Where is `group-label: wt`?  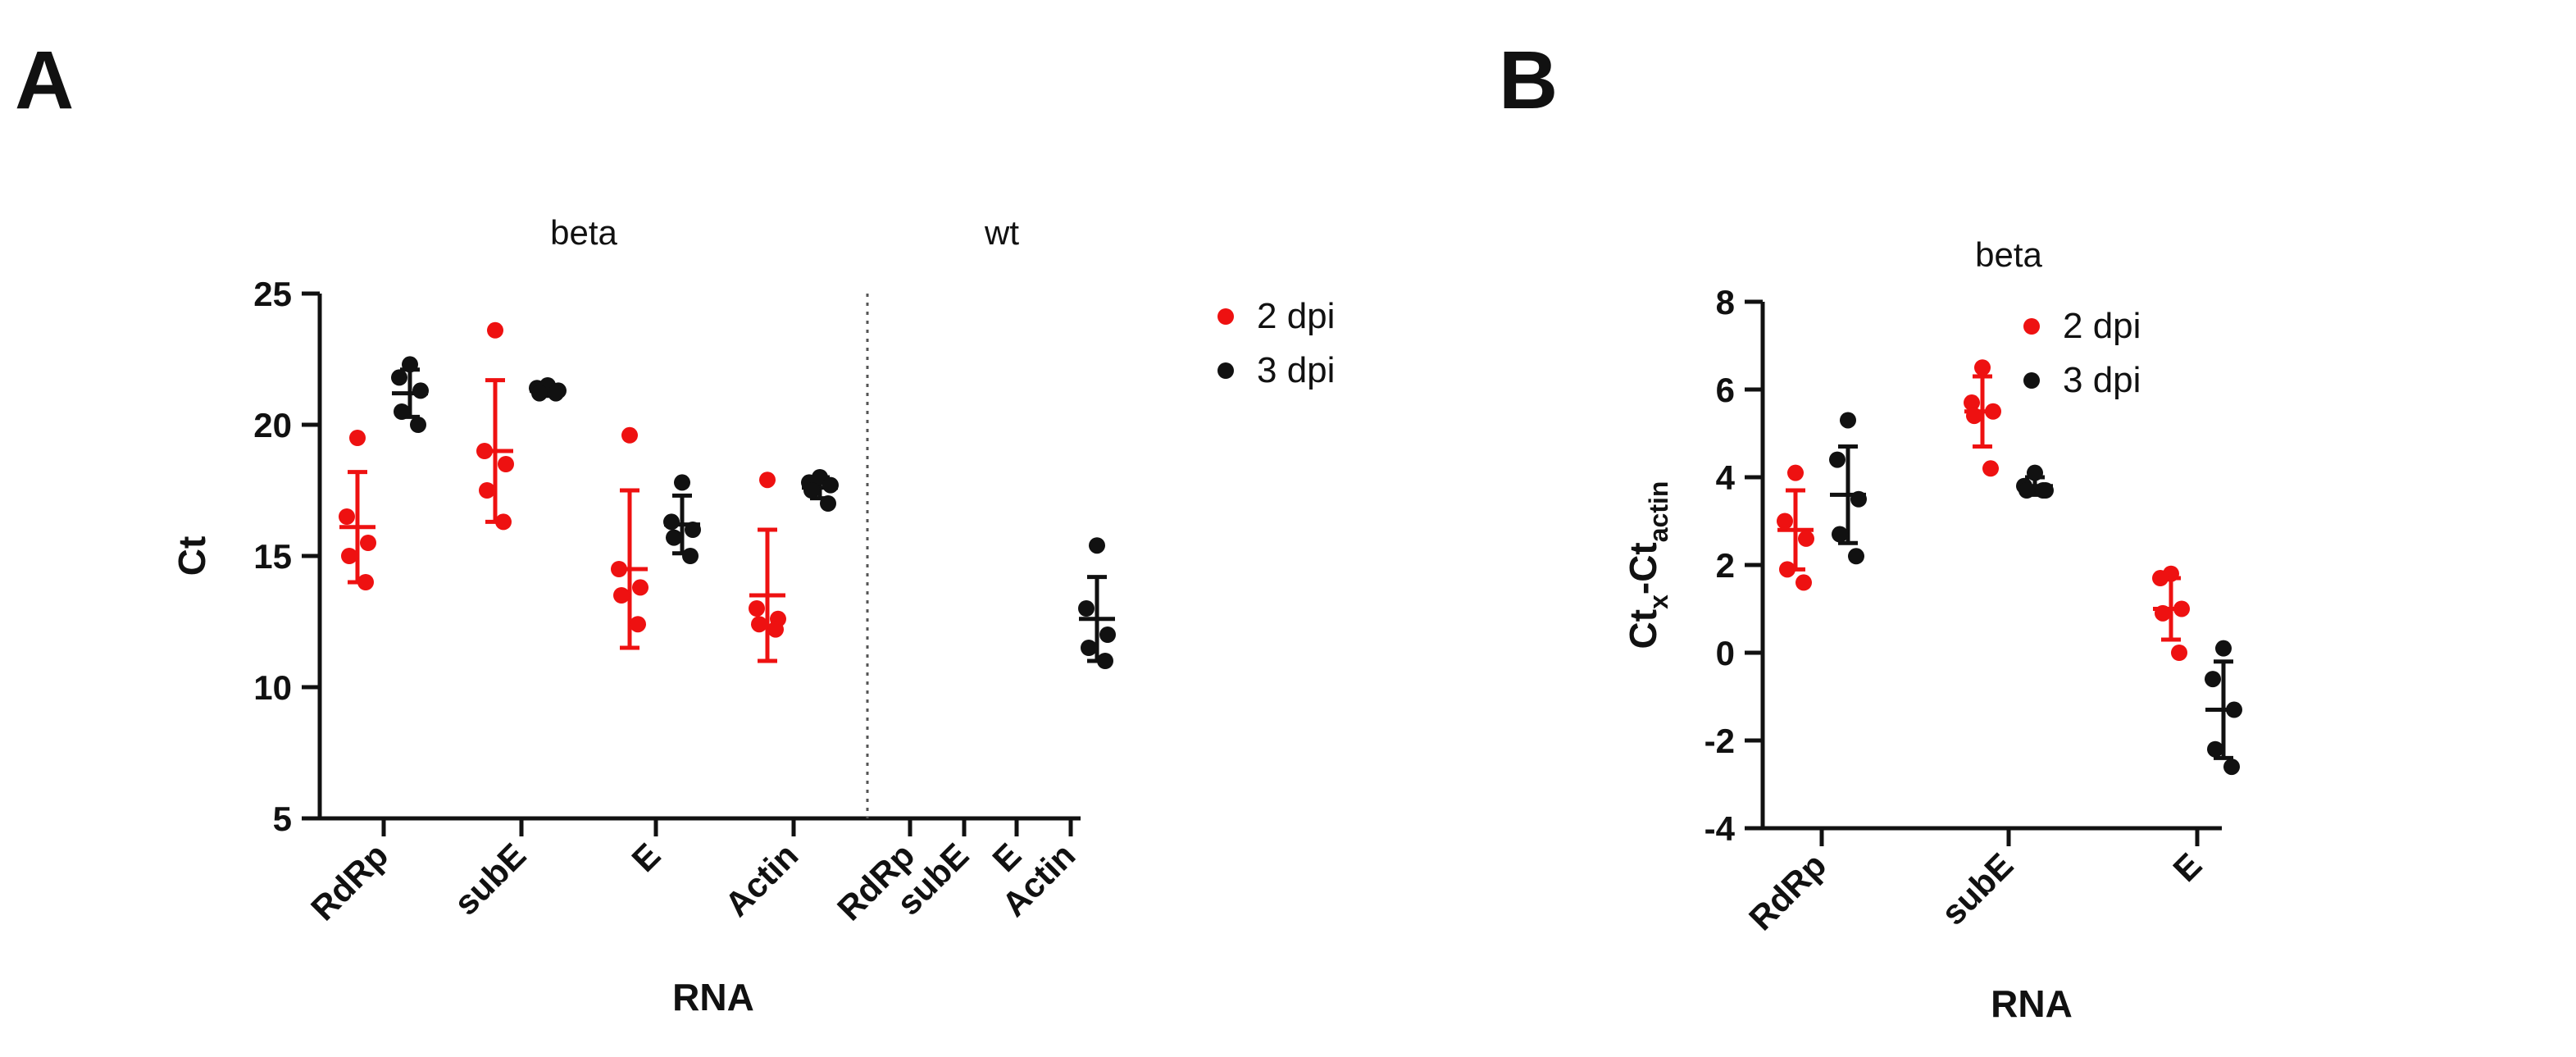
group-label: wt is located at coordinates (1002, 232).